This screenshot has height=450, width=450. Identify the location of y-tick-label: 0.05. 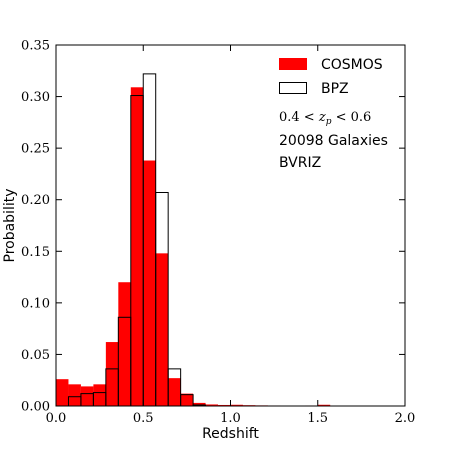
(35, 355).